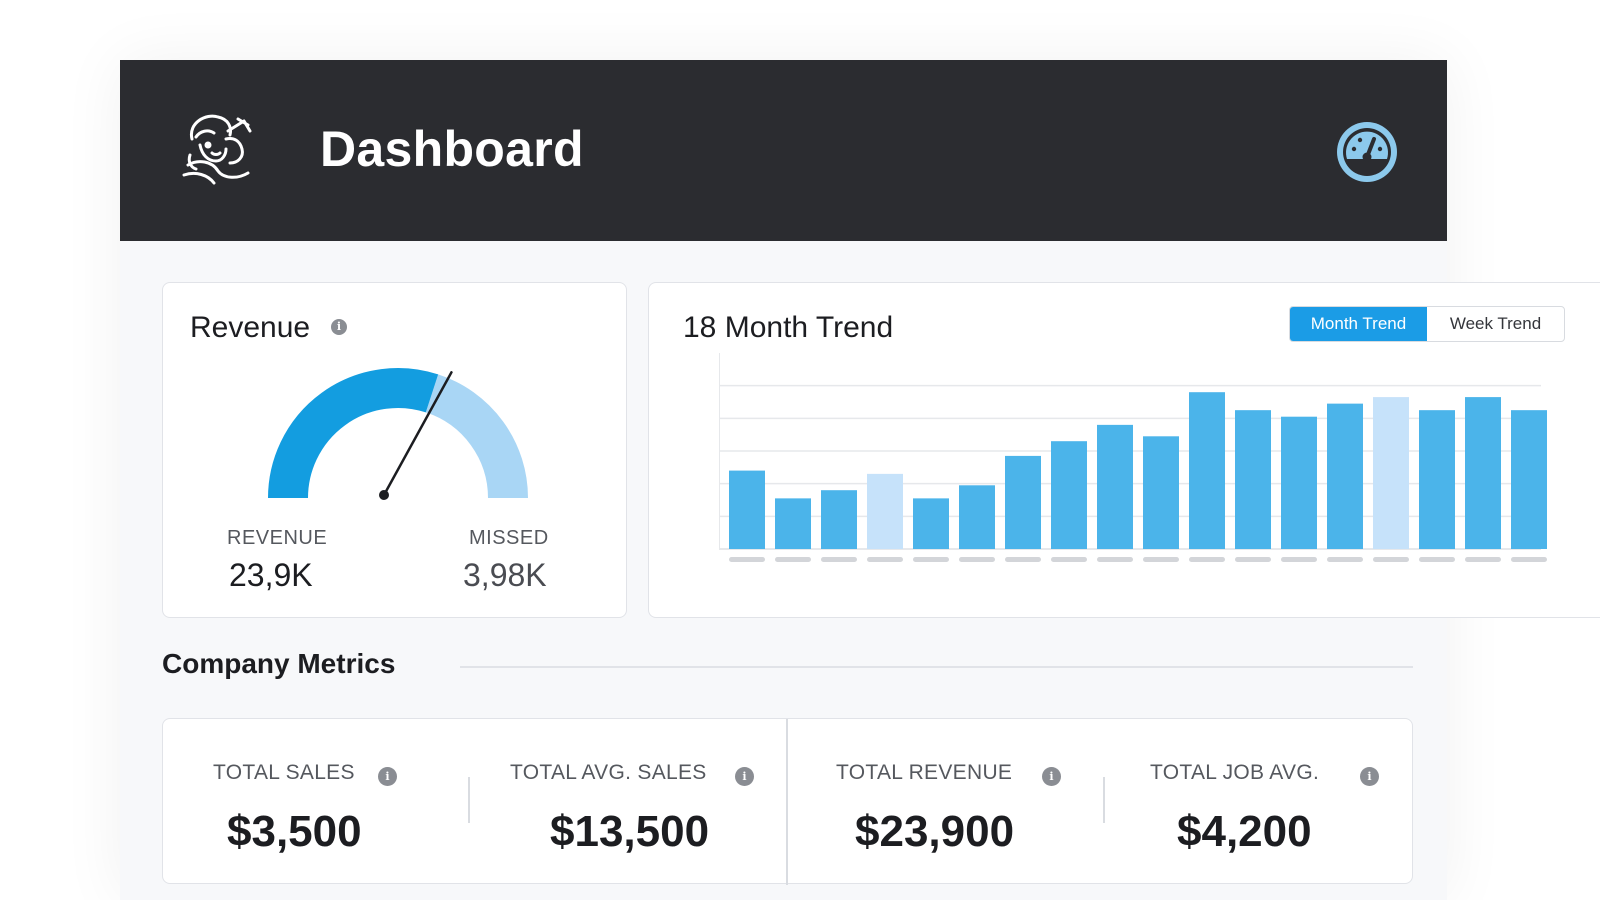  I want to click on month-trend-button: Month Trend, so click(1358, 324).